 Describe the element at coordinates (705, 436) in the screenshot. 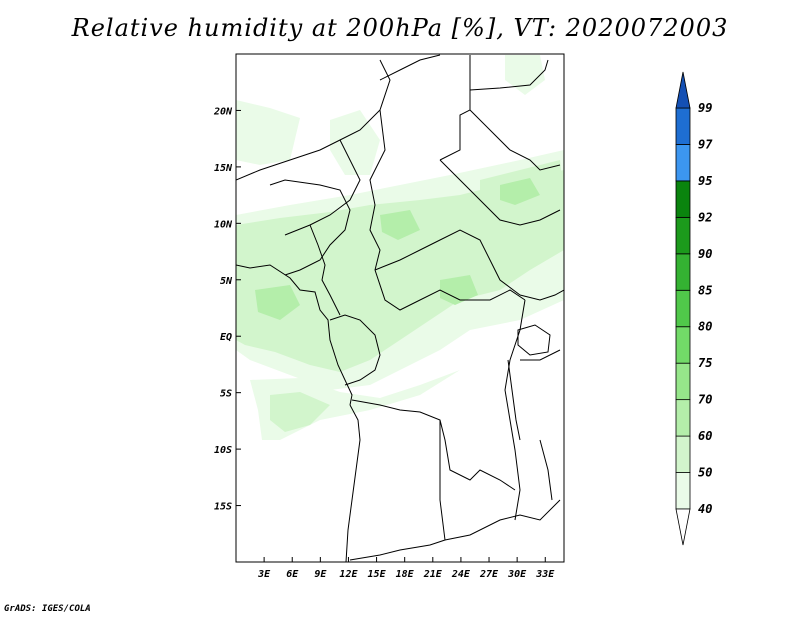

I see `colorbar-label: 60` at that location.